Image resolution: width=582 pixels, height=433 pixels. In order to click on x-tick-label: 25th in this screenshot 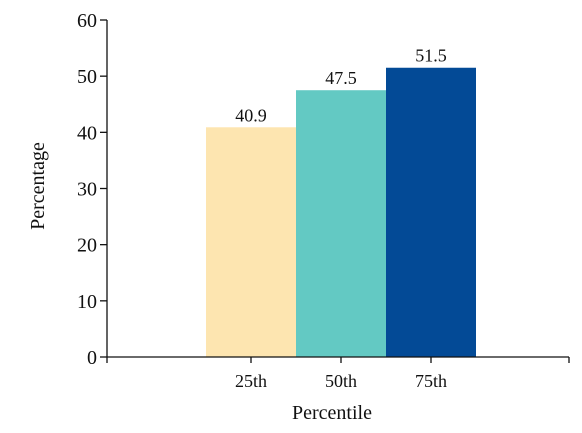, I will do `click(251, 381)`.